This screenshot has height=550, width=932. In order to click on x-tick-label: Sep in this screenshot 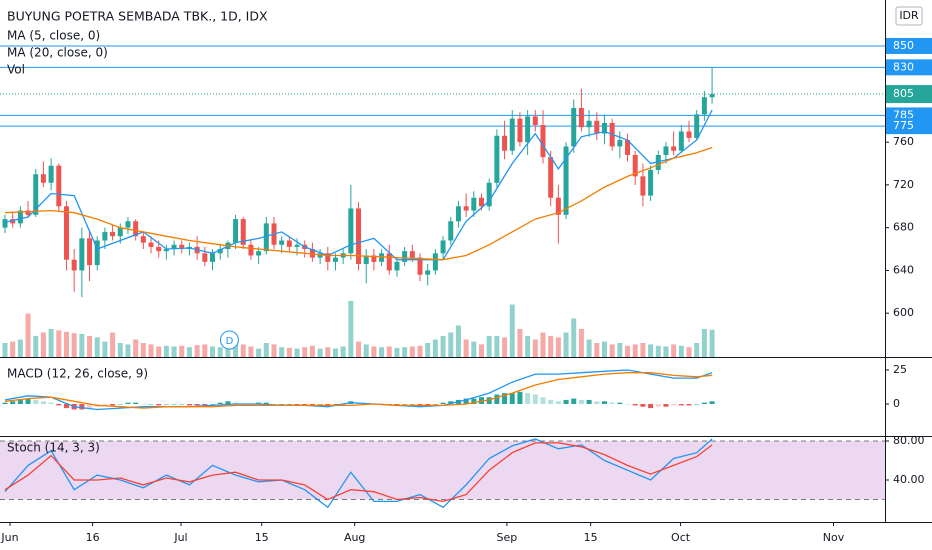, I will do `click(506, 537)`.